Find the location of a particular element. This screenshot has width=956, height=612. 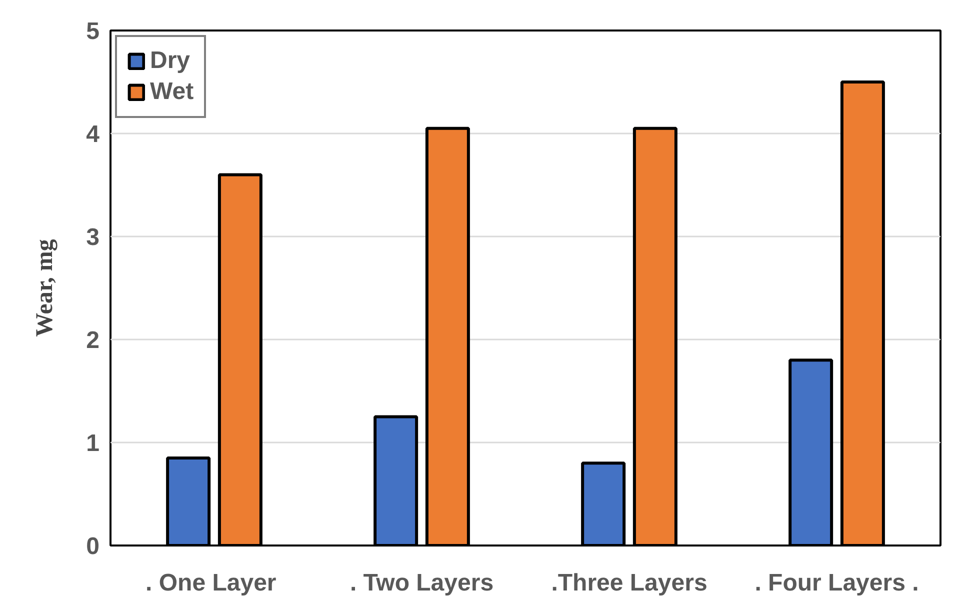

x-tick-label: . One Layer is located at coordinates (211, 583).